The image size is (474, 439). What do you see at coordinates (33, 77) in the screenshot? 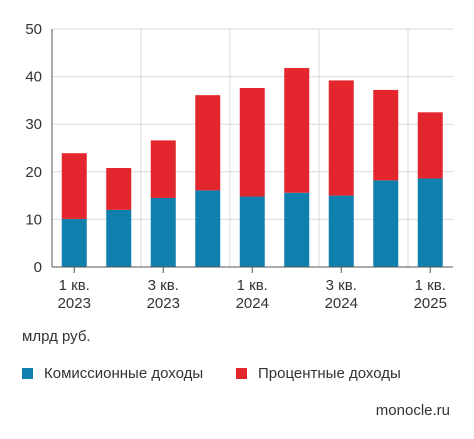
I see `y-tick-label: 40` at bounding box center [33, 77].